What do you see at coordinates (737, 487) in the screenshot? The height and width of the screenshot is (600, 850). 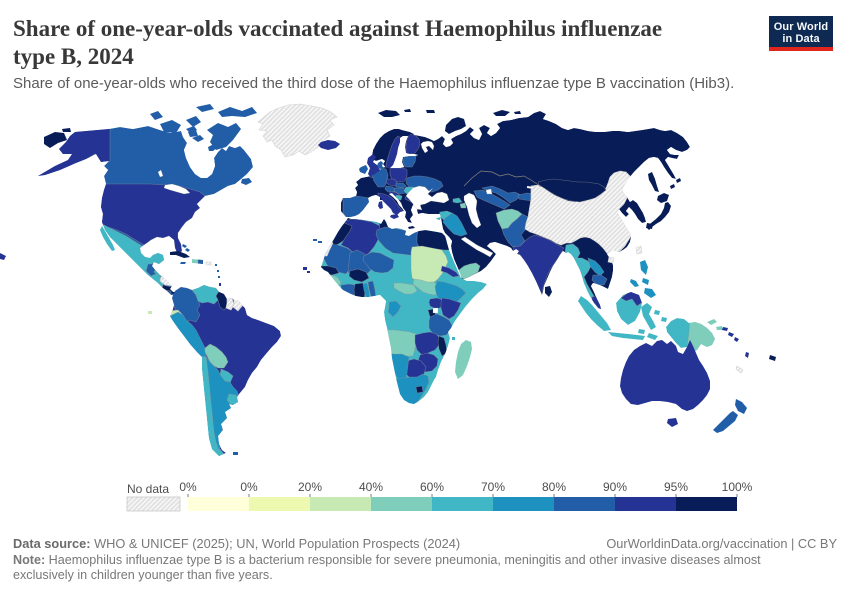 I see `svg-text: 100%` at bounding box center [737, 487].